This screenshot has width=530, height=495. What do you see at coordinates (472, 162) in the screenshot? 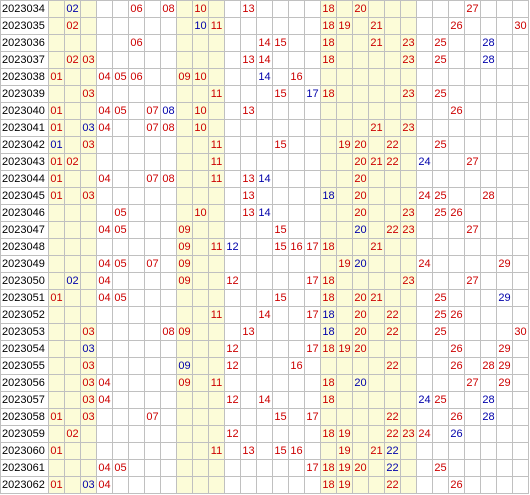
I see `red-number-cell: 27` at bounding box center [472, 162].